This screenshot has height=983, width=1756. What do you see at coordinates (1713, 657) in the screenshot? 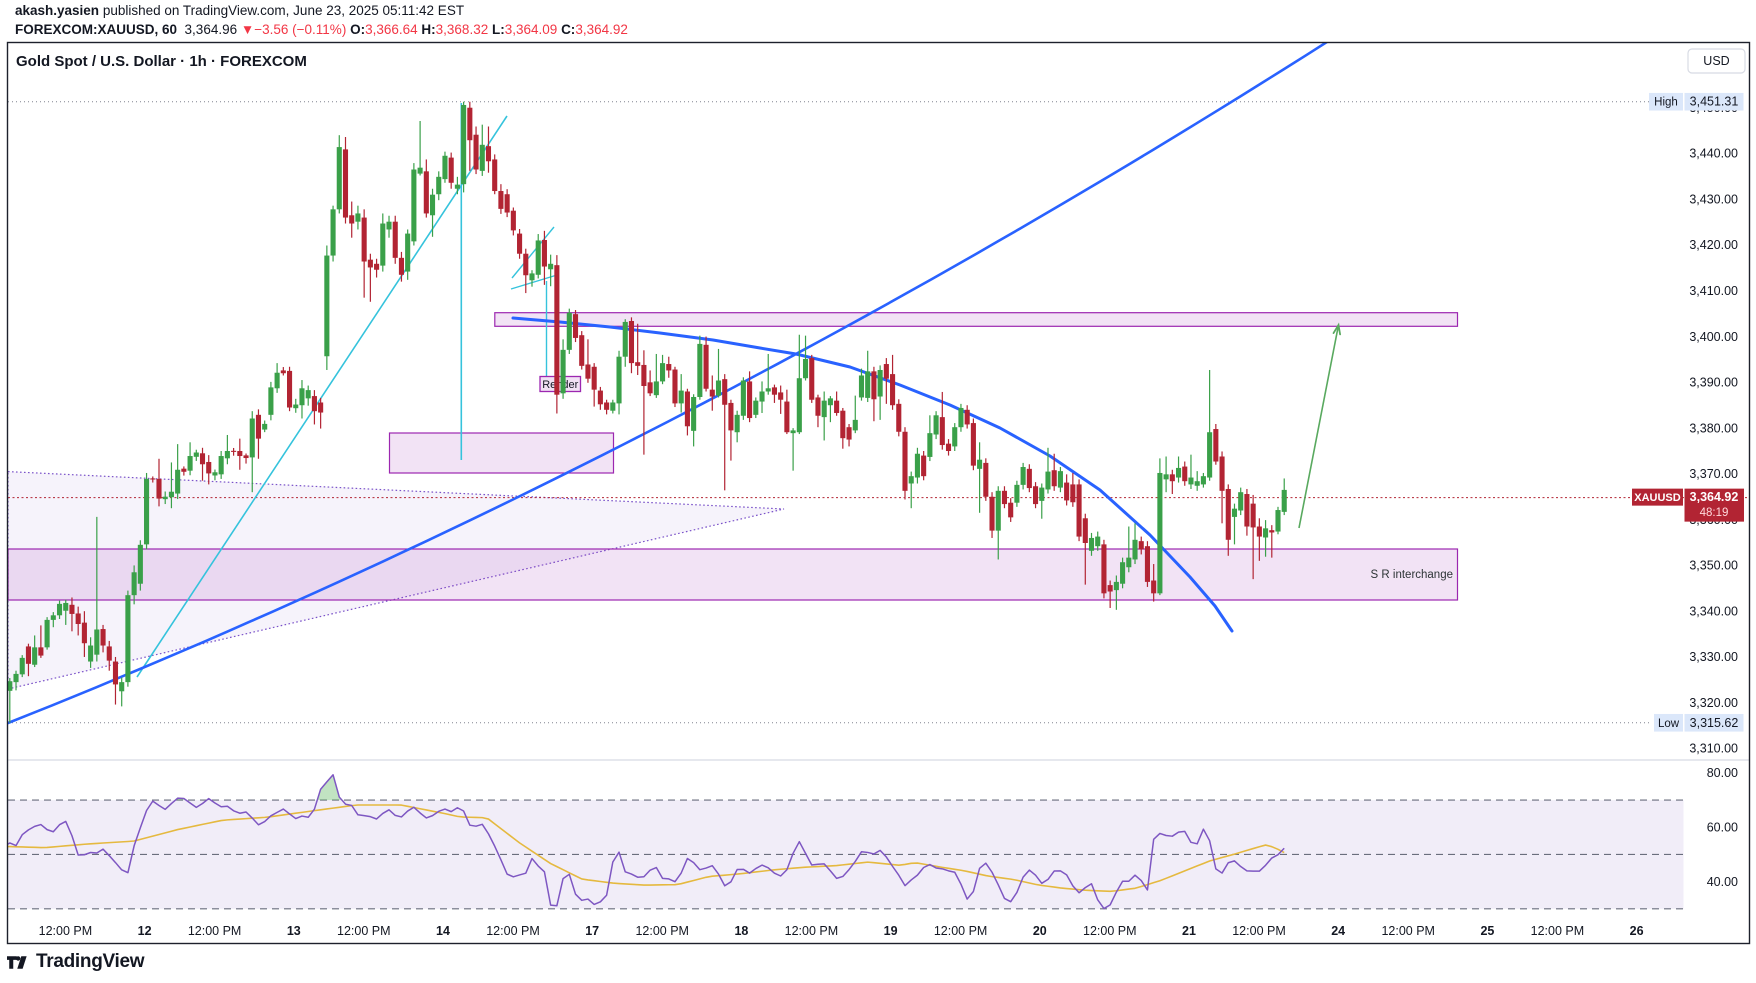
I see `price-tick-label: 3,330.00` at bounding box center [1713, 657].